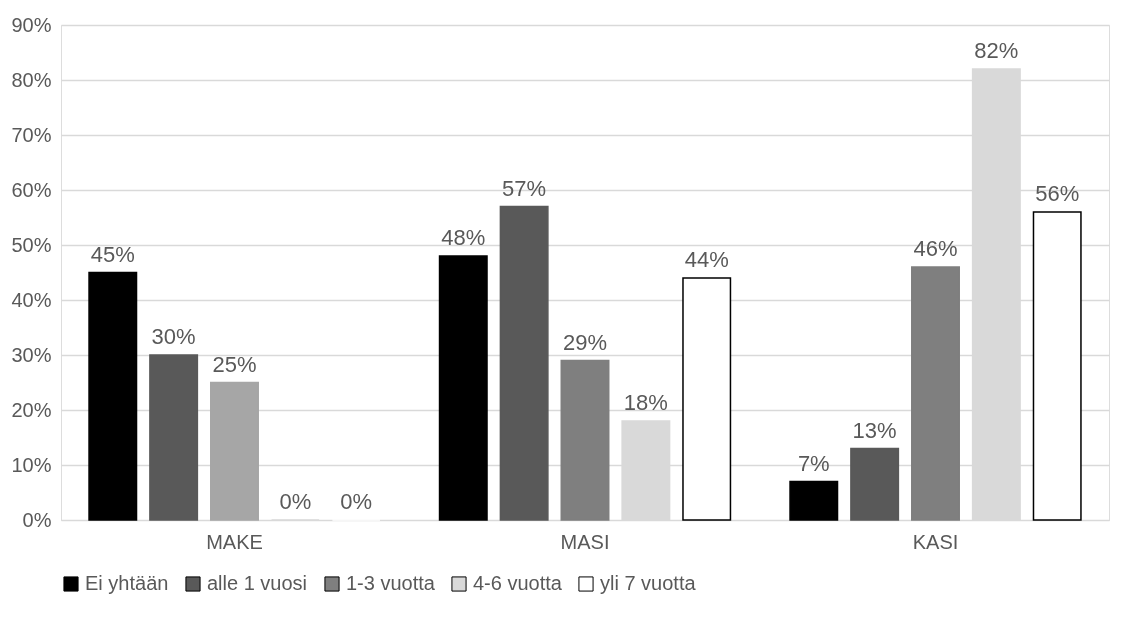  What do you see at coordinates (31, 244) in the screenshot?
I see `y-tick-label: 50%` at bounding box center [31, 244].